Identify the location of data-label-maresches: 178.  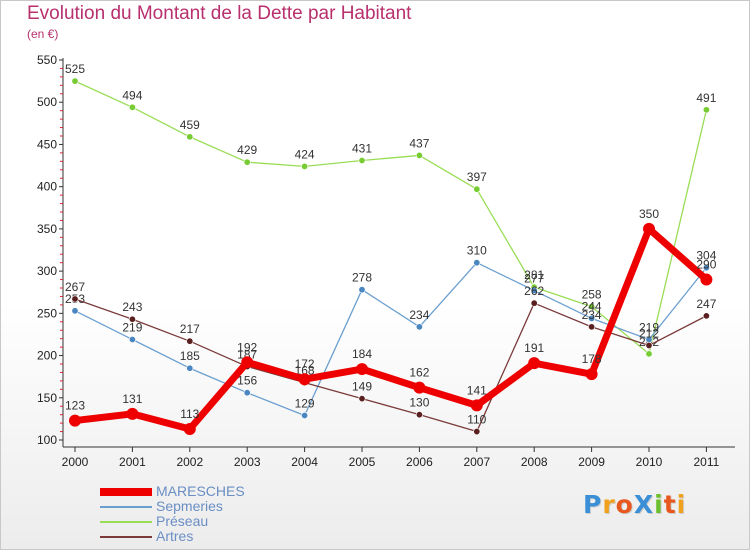
(592, 359).